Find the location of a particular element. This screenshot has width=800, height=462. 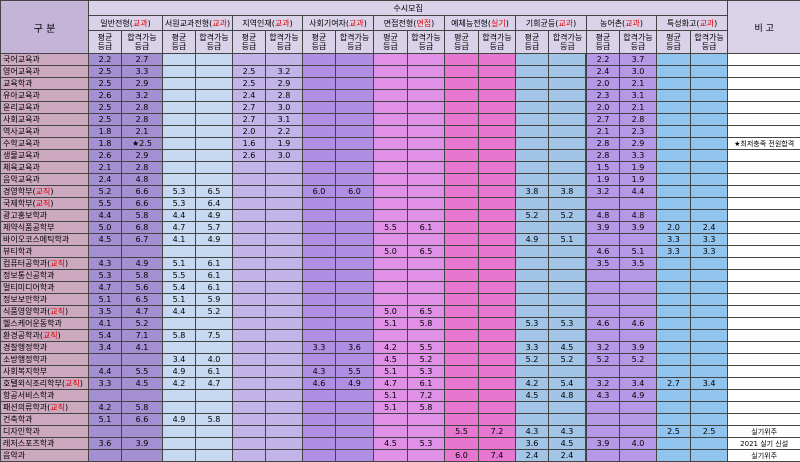

grade-cell: 4.1 is located at coordinates (142, 348).